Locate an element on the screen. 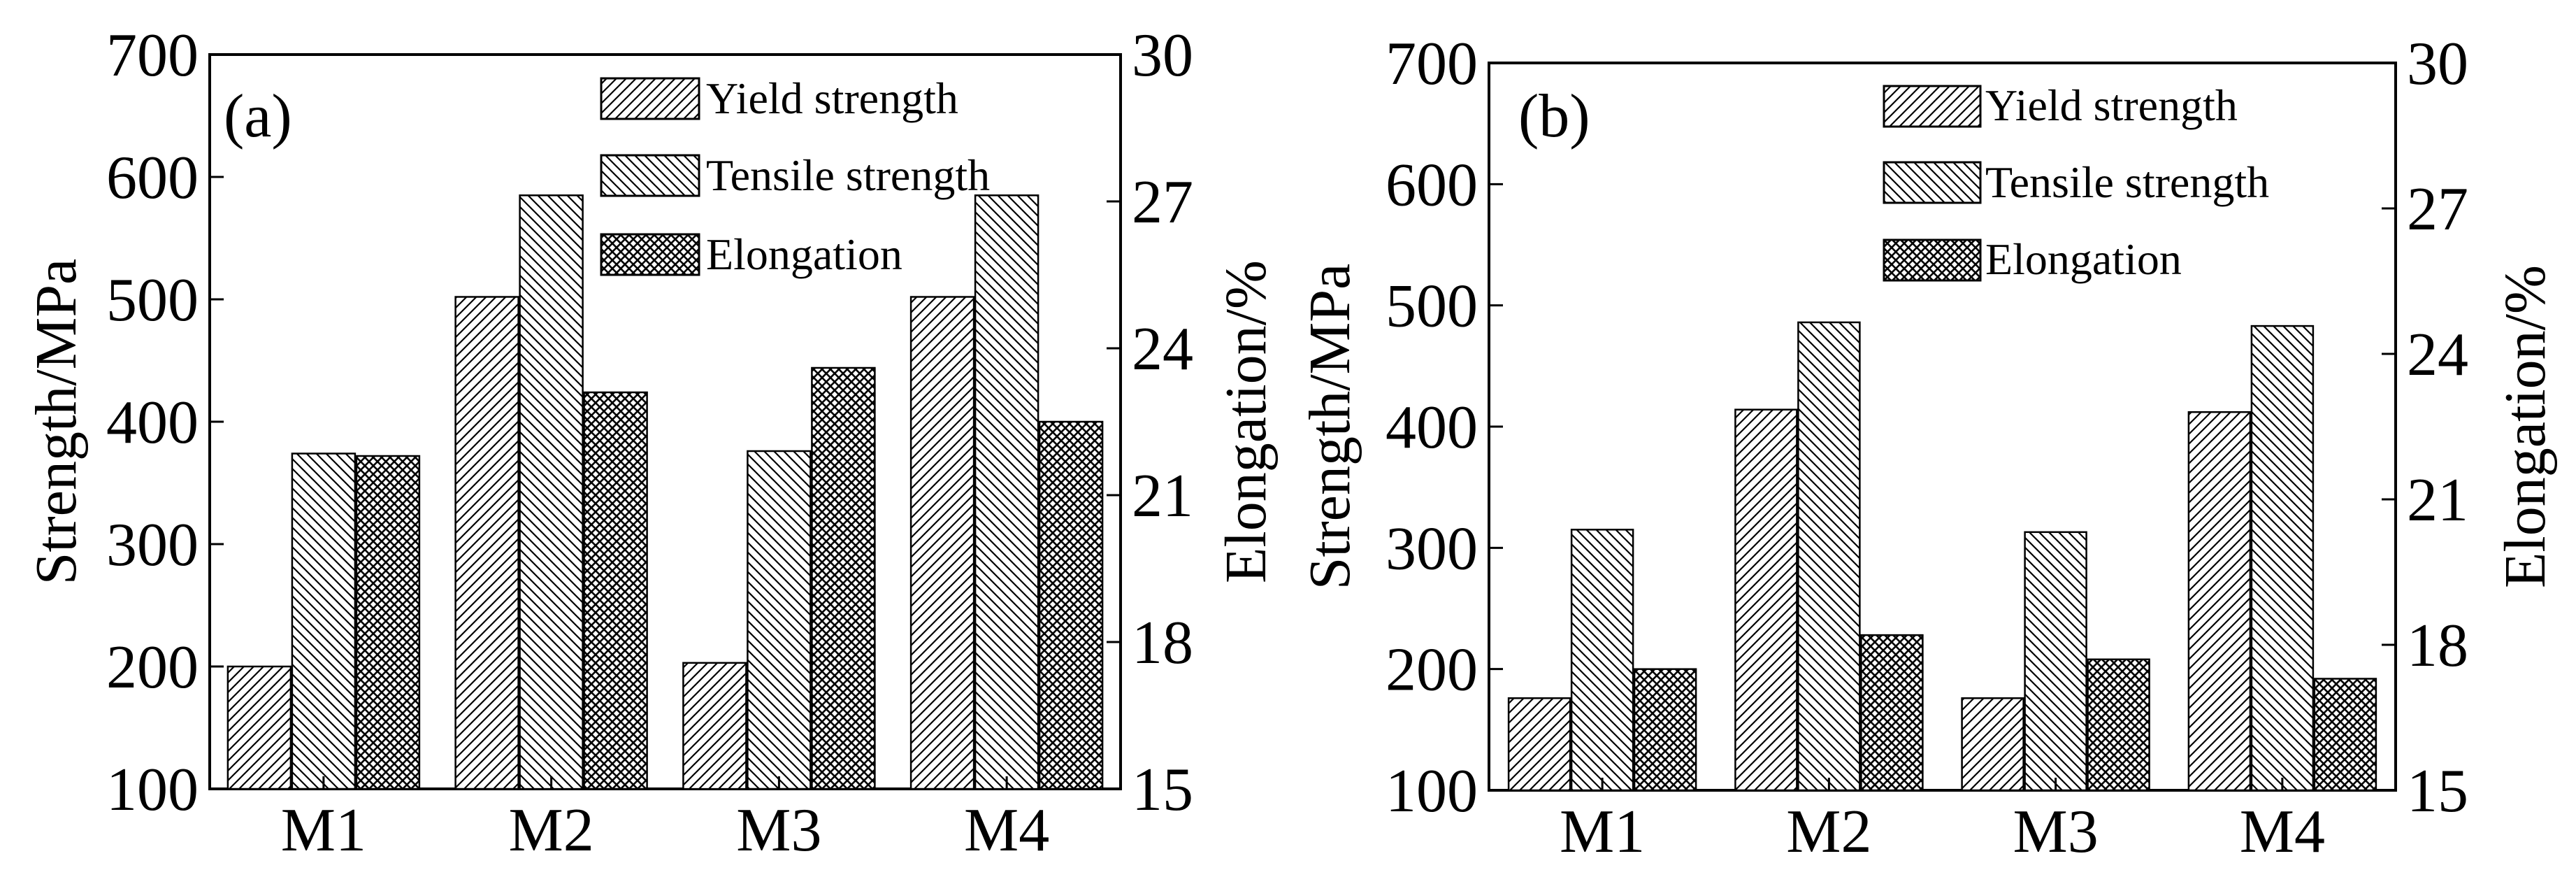  panel-label: (b) is located at coordinates (1554, 116).